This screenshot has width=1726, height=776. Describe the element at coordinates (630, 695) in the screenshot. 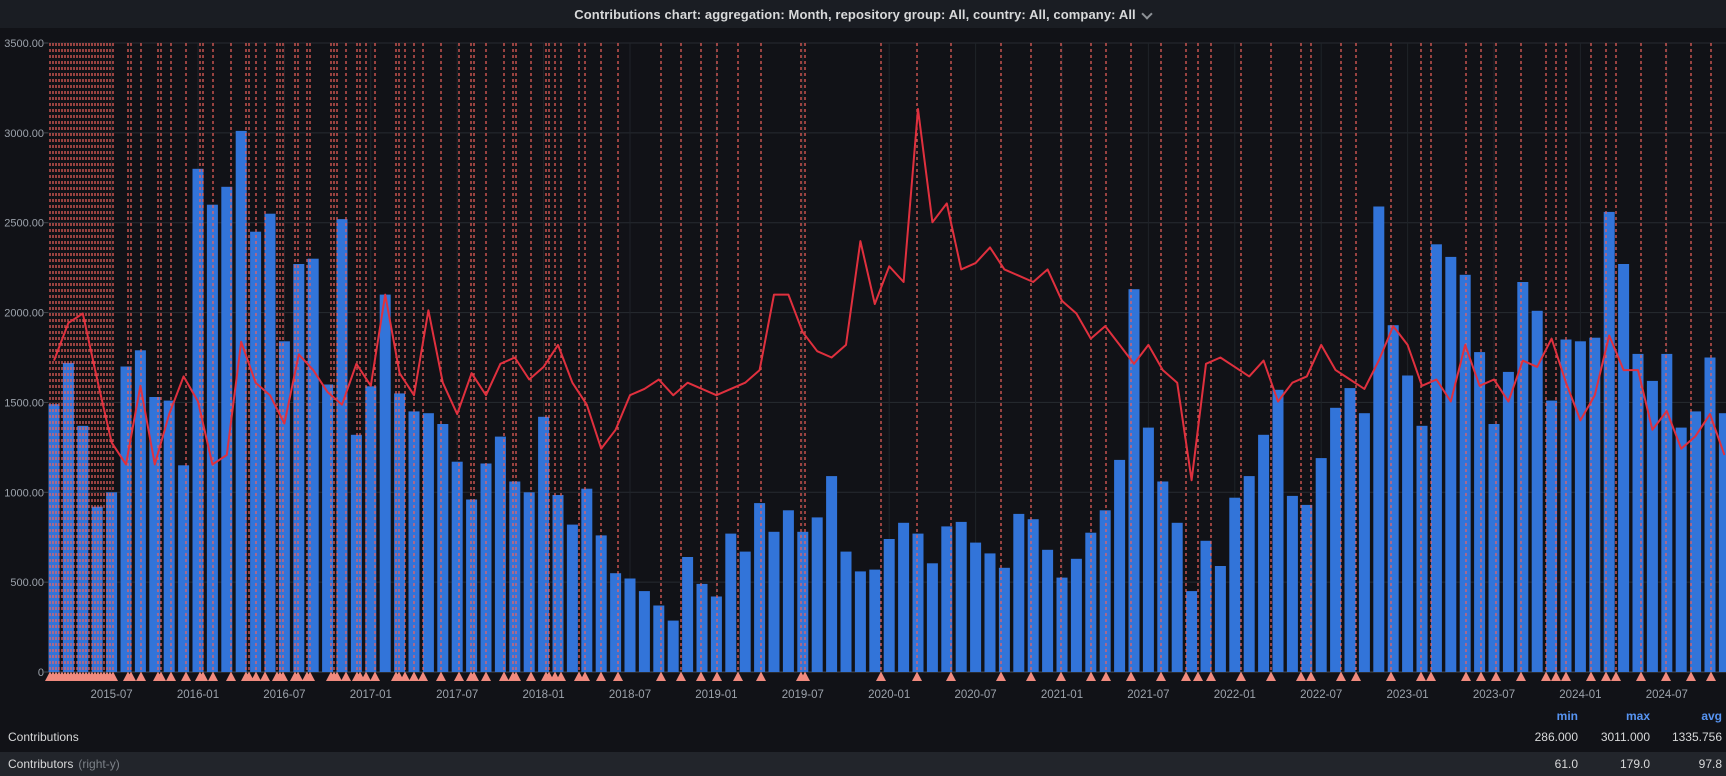

I see `svg-text: 2018-07` at that location.